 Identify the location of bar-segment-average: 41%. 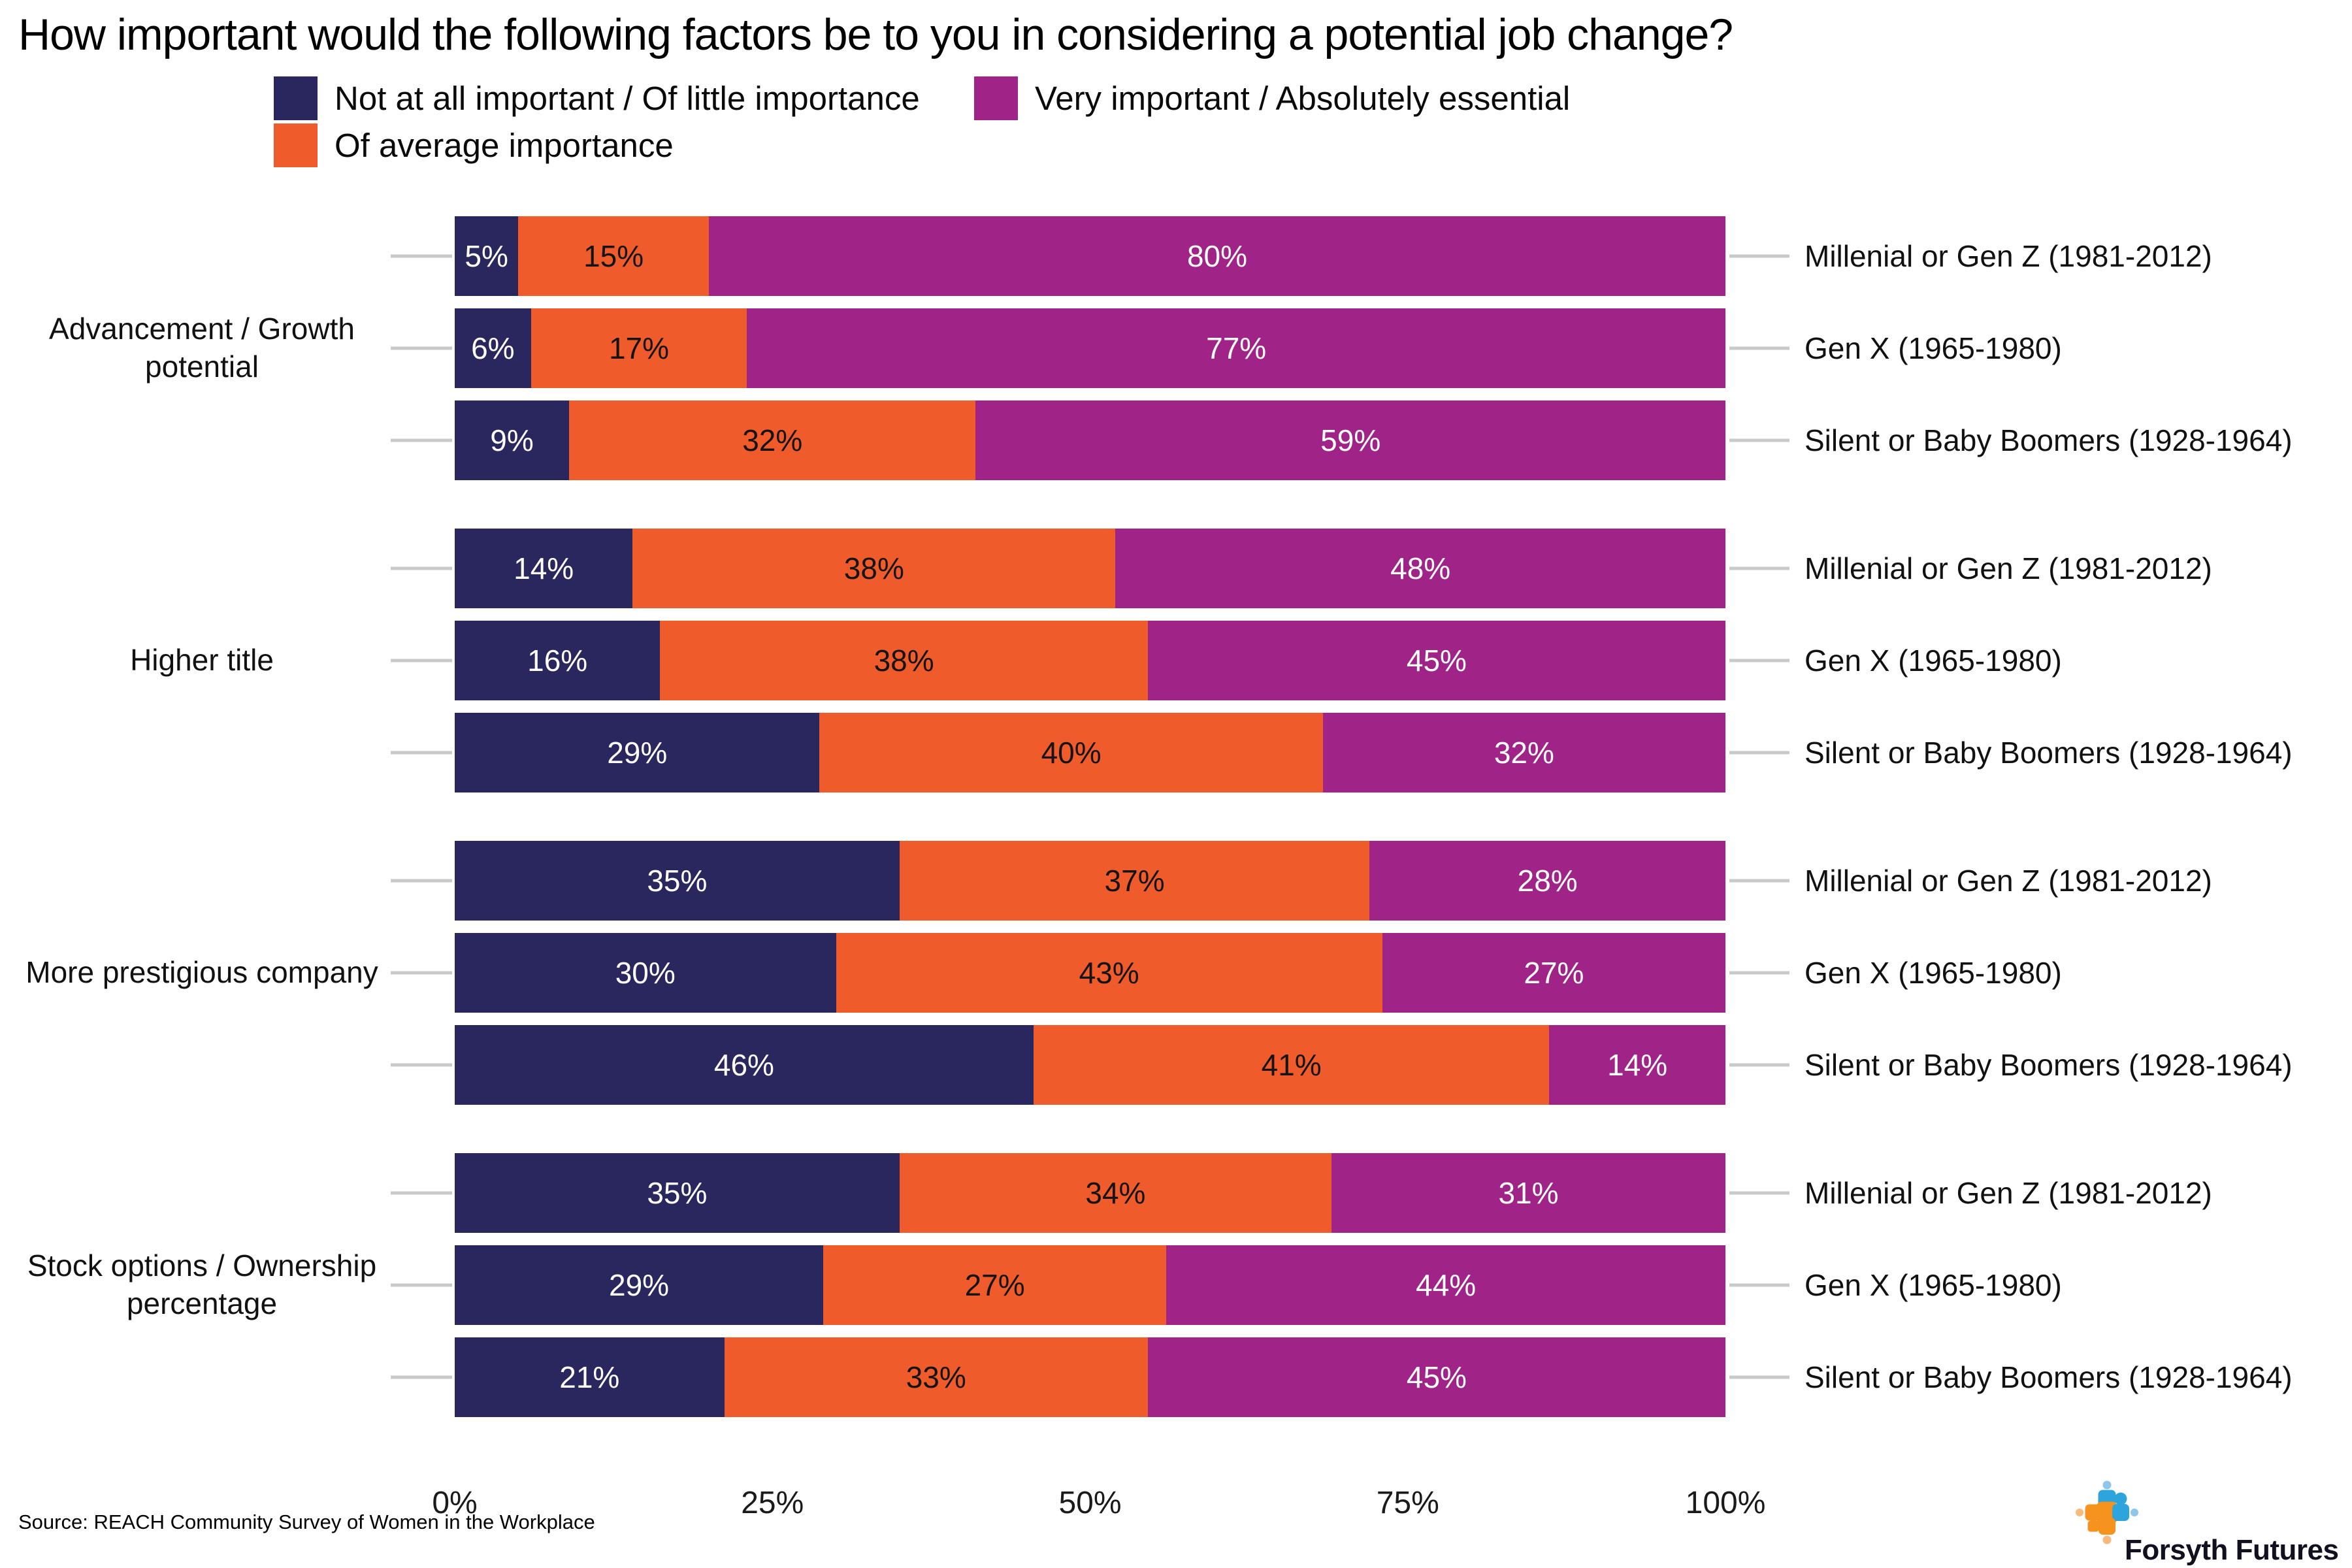
(1291, 1065).